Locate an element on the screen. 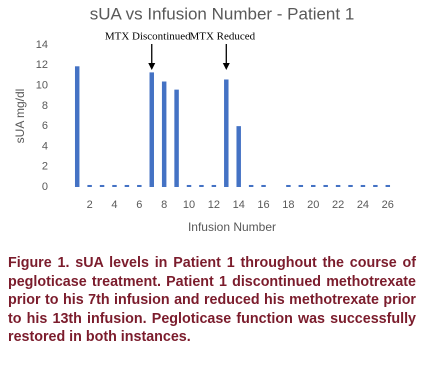 The width and height of the screenshot is (427, 384). y-tick-label: 2 is located at coordinates (45, 167).